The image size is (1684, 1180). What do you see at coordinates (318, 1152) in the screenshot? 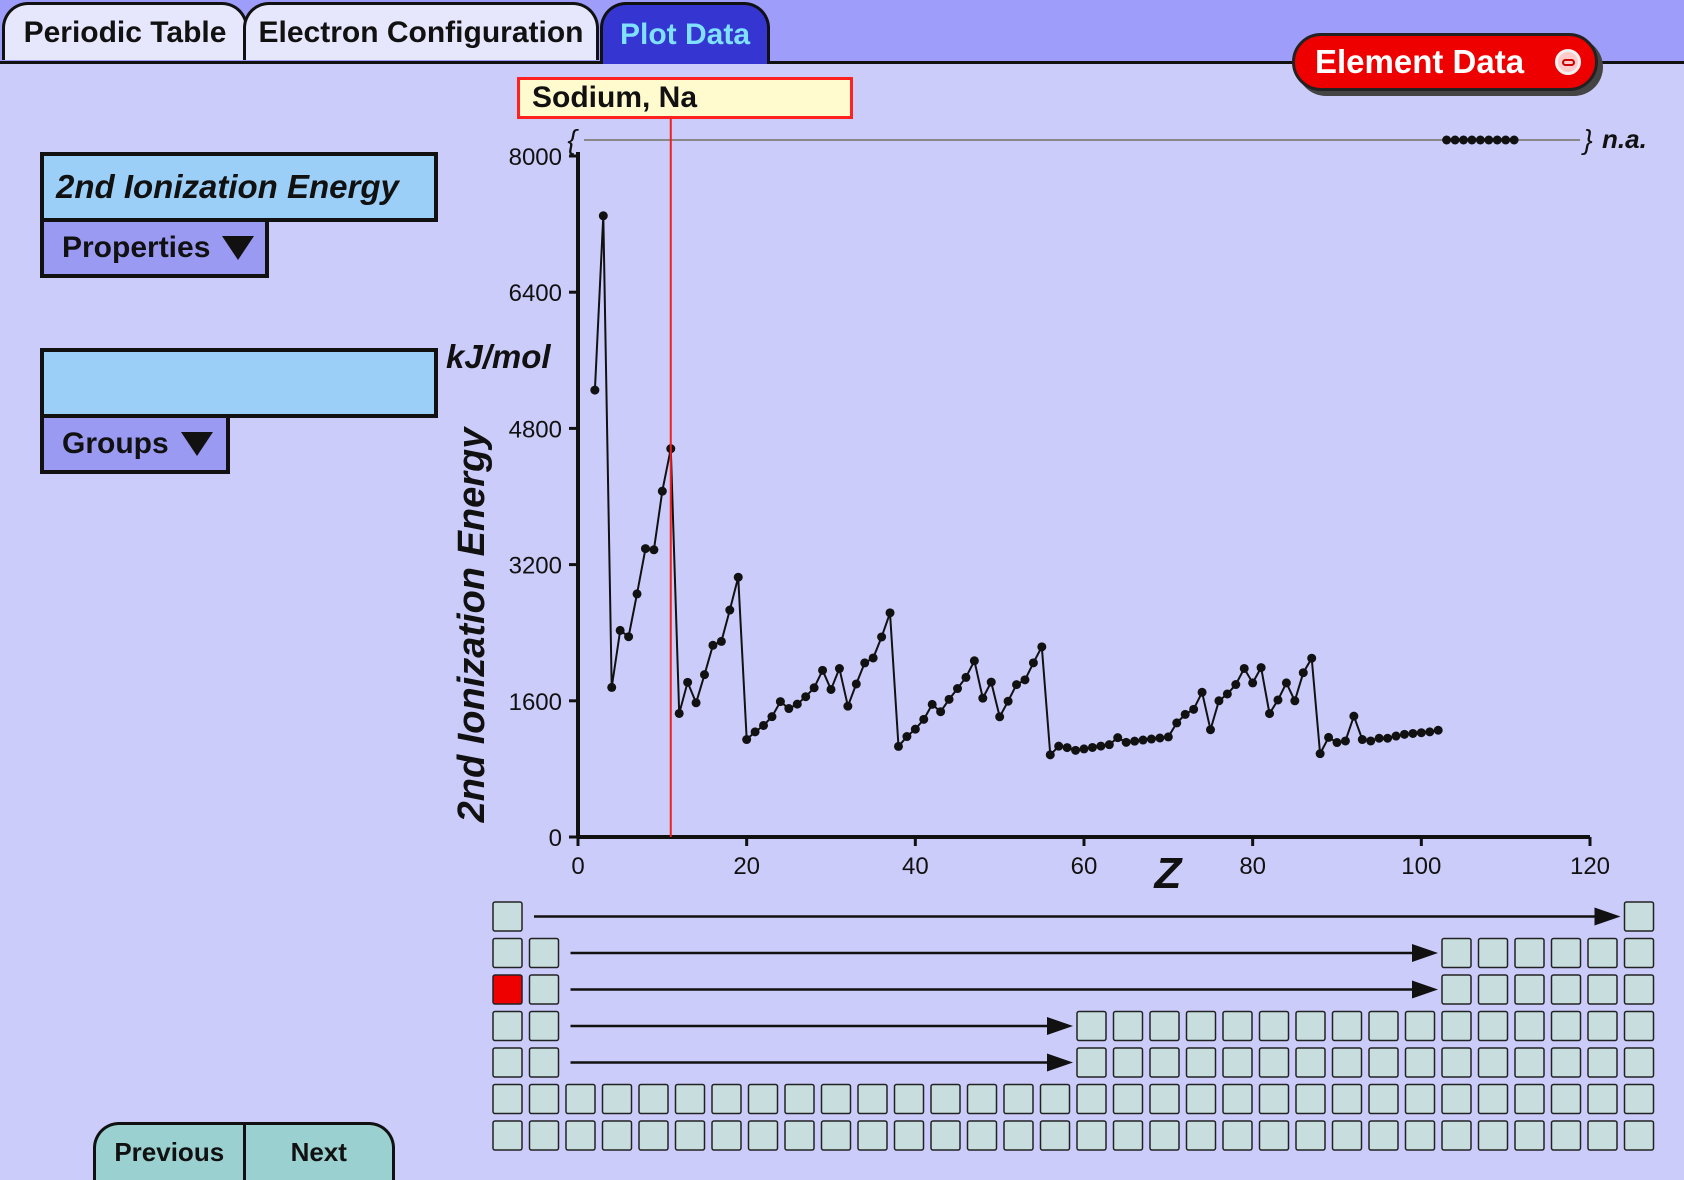
I see `next-button: Next` at bounding box center [318, 1152].